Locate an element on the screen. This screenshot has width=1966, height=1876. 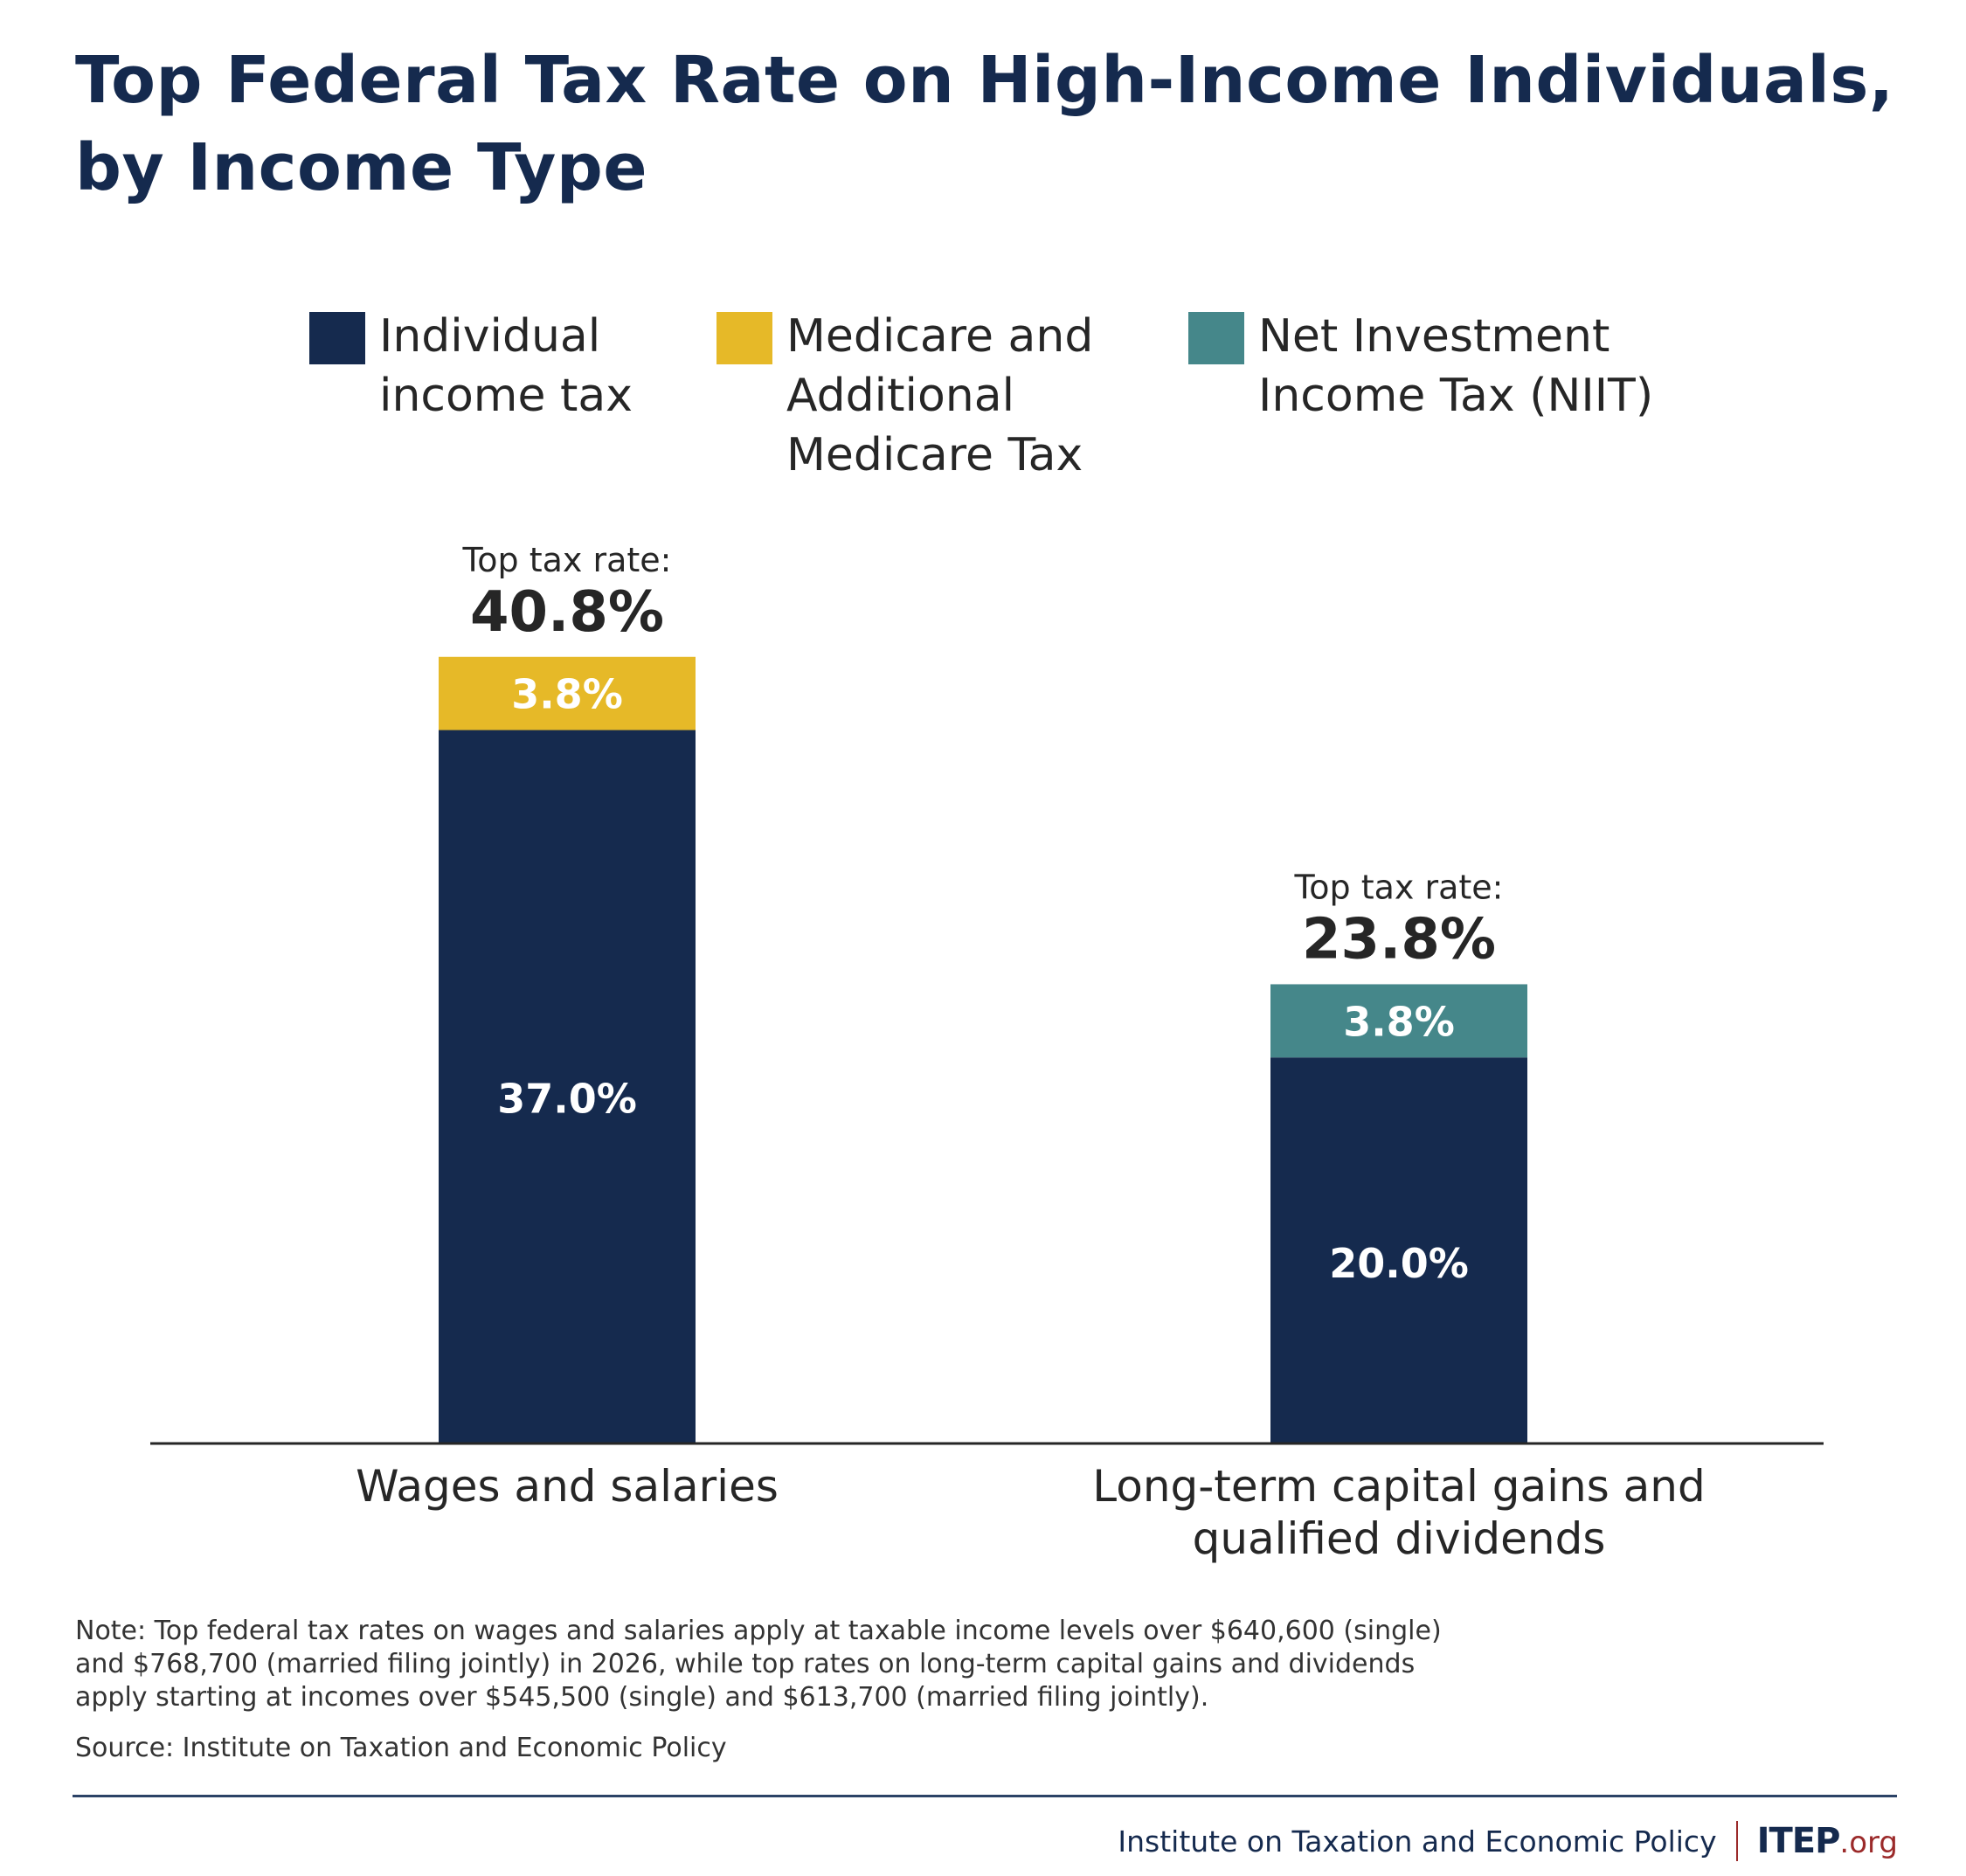
legend-label-individual: Individual income tax is located at coordinates (506, 366).